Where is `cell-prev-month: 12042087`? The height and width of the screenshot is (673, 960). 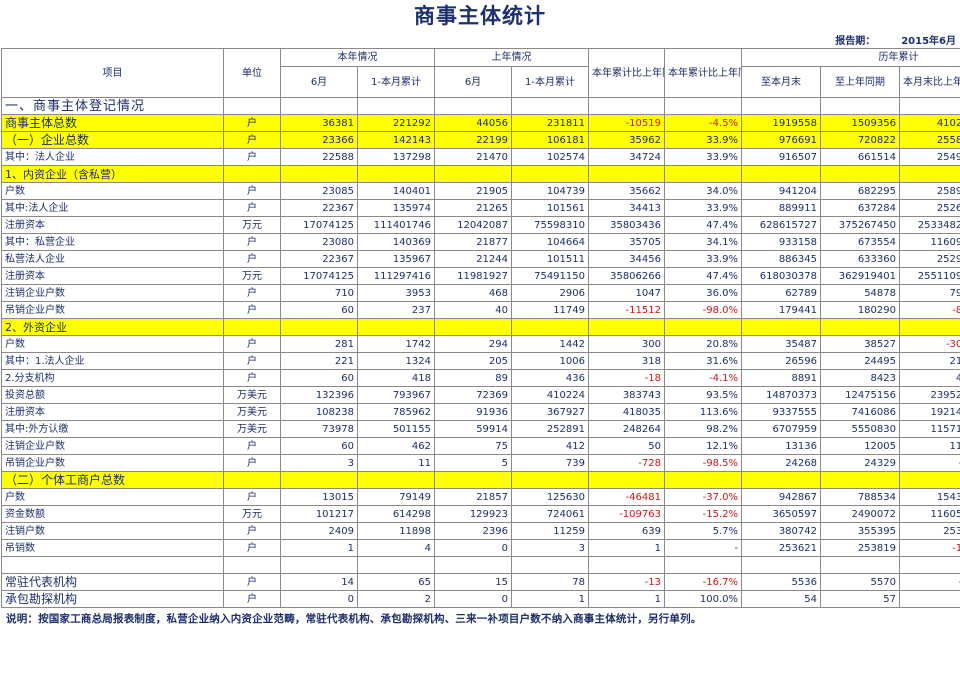
cell-prev-month: 12042087 is located at coordinates (473, 225).